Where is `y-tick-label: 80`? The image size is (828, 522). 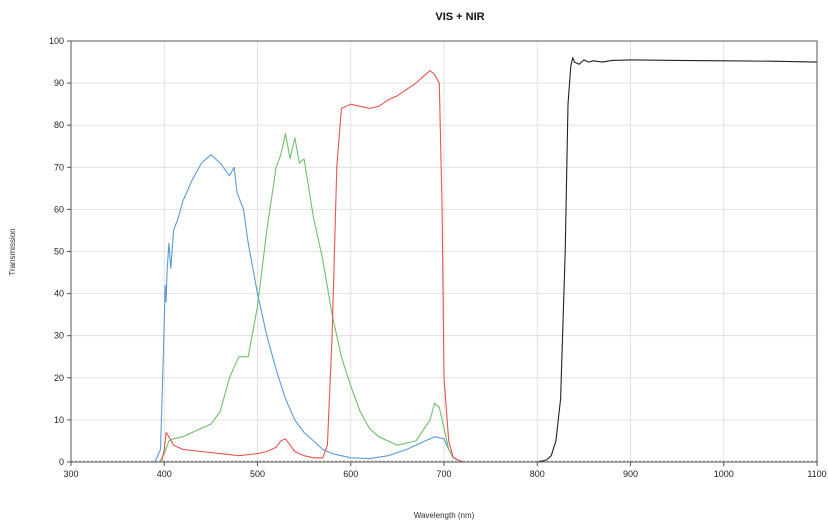
y-tick-label: 80 is located at coordinates (59, 125).